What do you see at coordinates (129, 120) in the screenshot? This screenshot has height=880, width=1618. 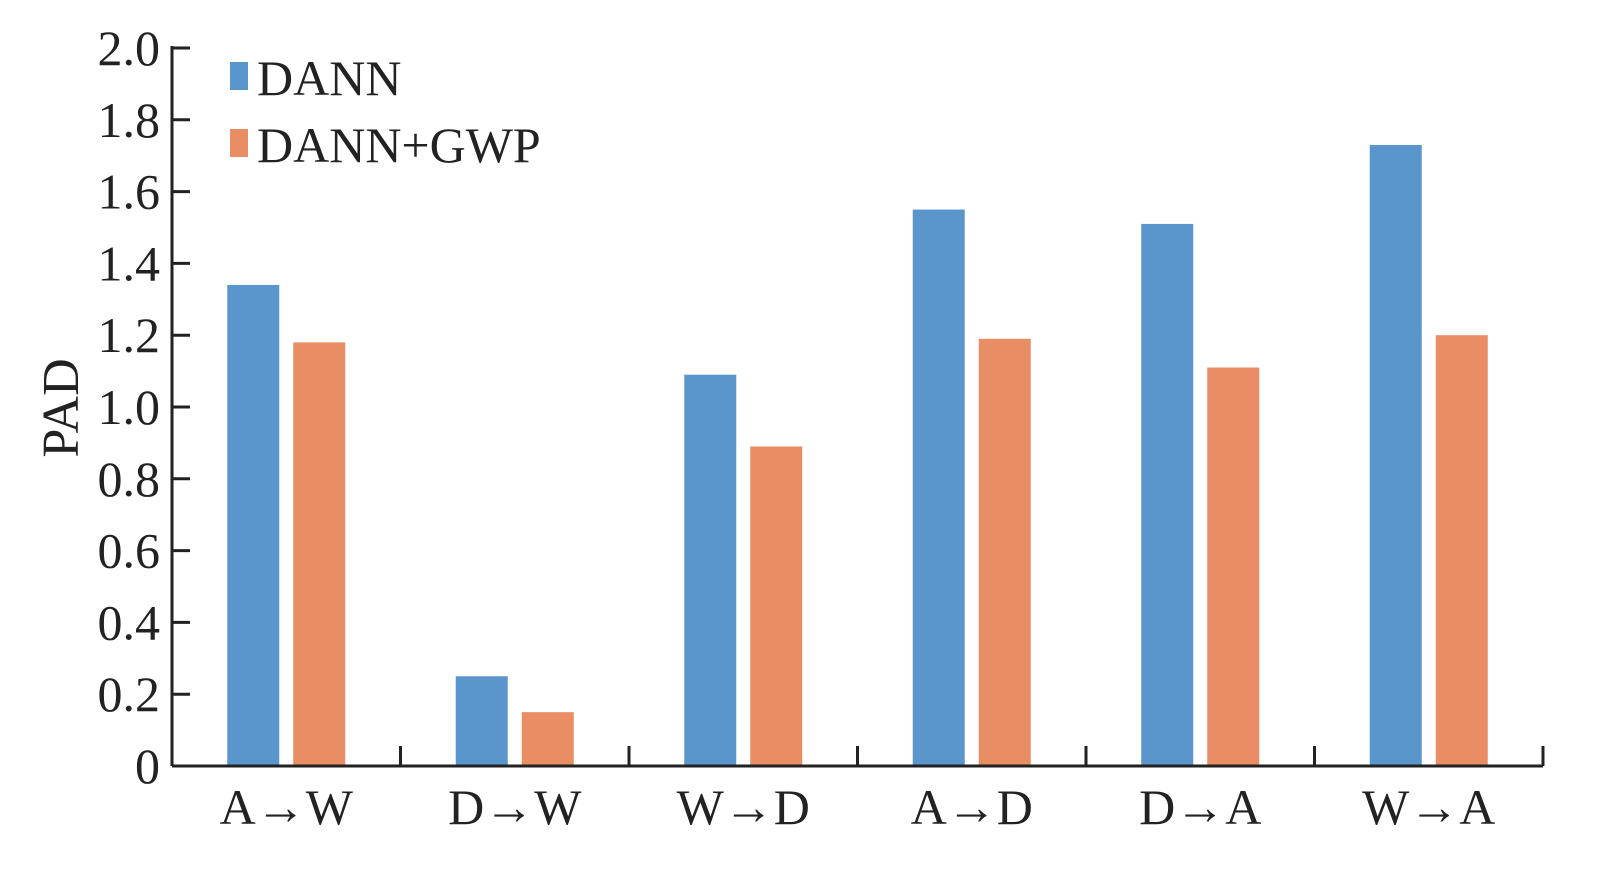 I see `y-tick-label: 1.8` at bounding box center [129, 120].